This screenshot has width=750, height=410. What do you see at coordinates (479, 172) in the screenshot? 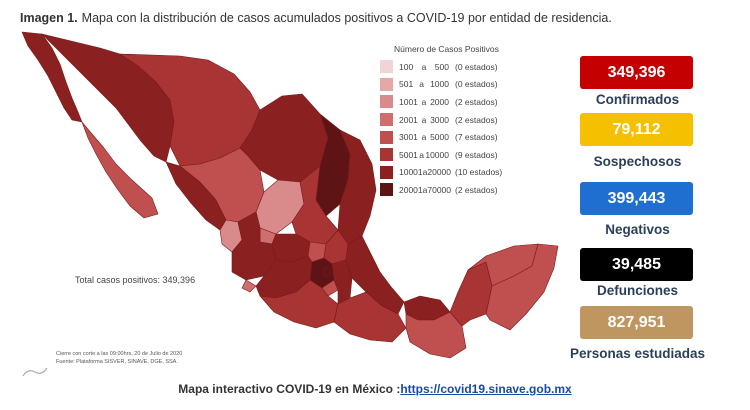
I see `legend-count: (10 estados)` at bounding box center [479, 172].